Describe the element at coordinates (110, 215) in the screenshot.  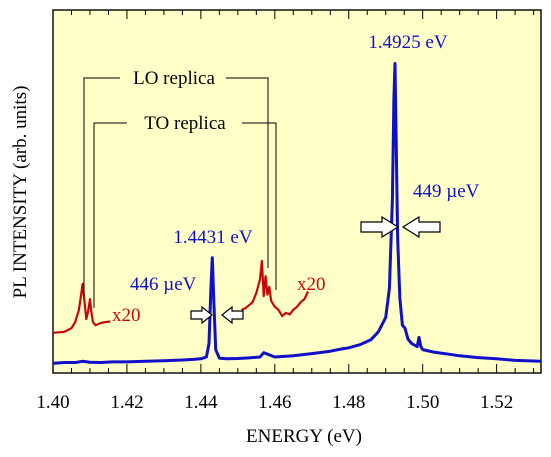
I see `to-replica-bracket-left` at that location.